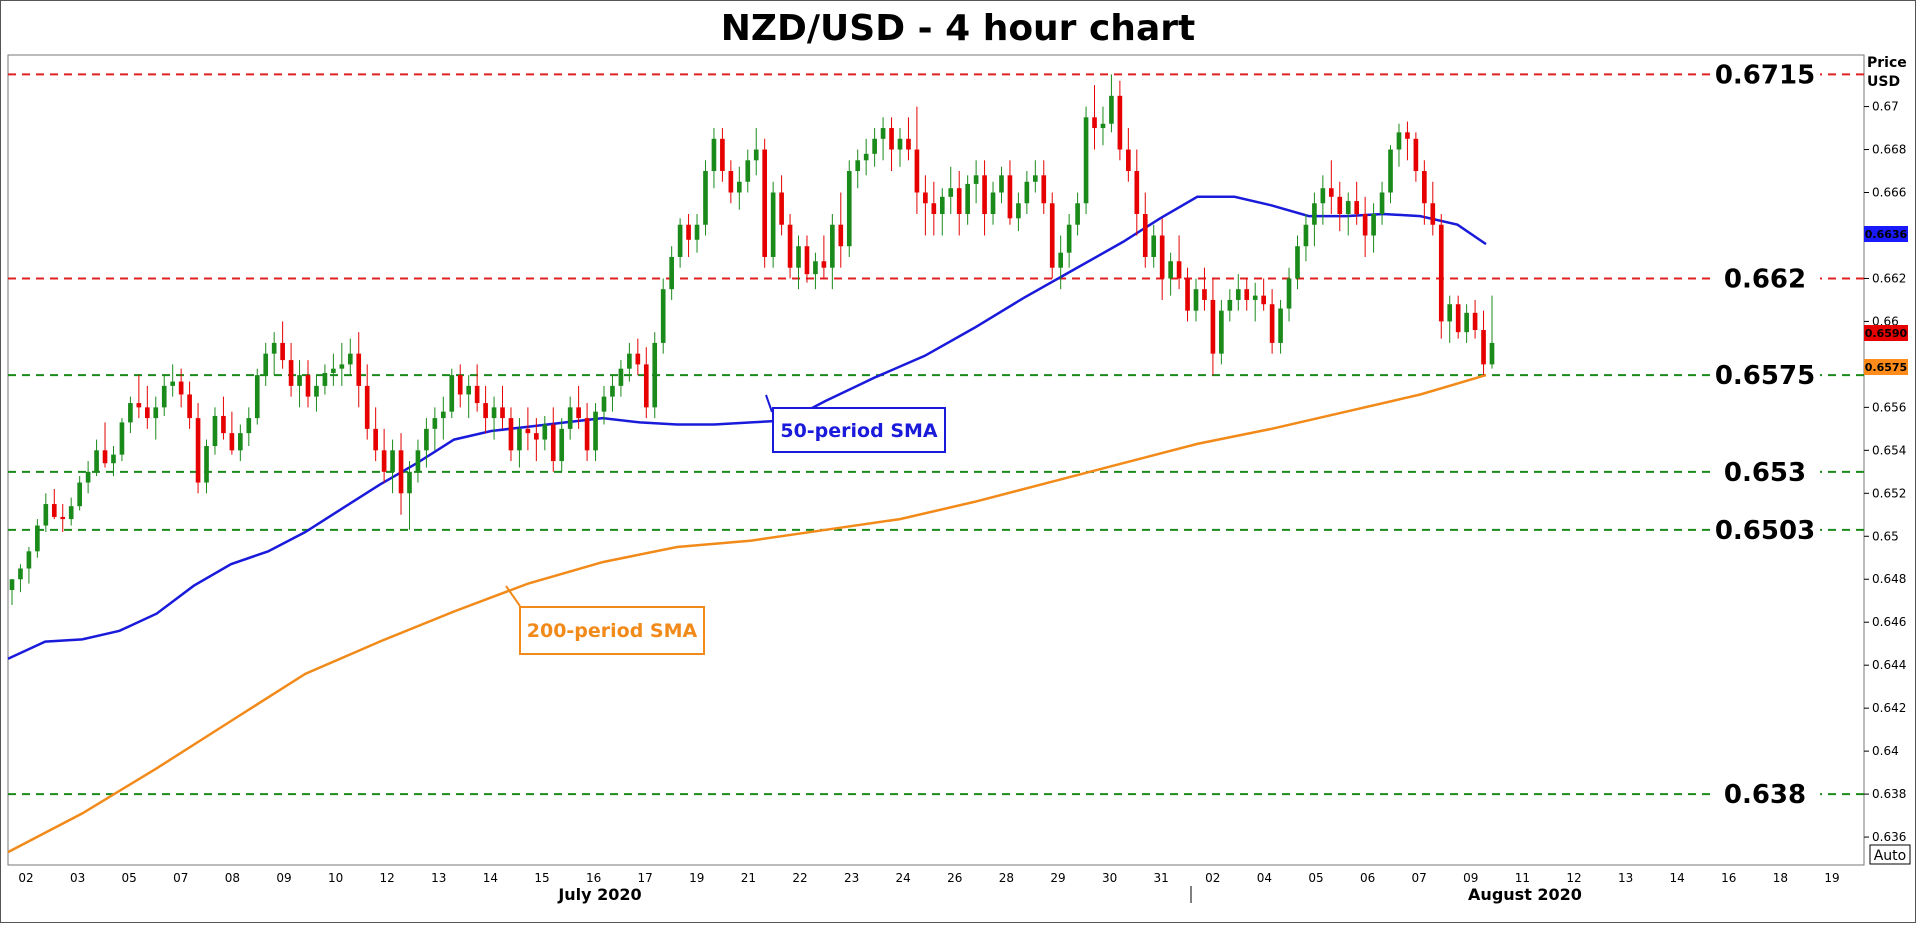 The image size is (1916, 927). I want to click on month-label-0: July 2020, so click(599, 894).